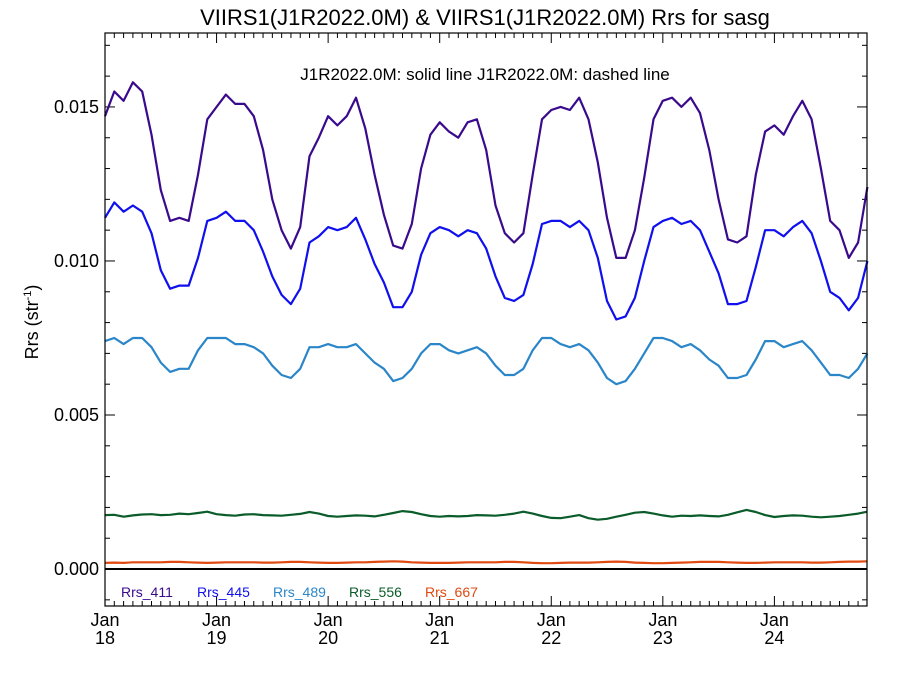 Image resolution: width=900 pixels, height=675 pixels. Describe the element at coordinates (223, 592) in the screenshot. I see `legend-item-rrs_445: Rrs_445` at that location.